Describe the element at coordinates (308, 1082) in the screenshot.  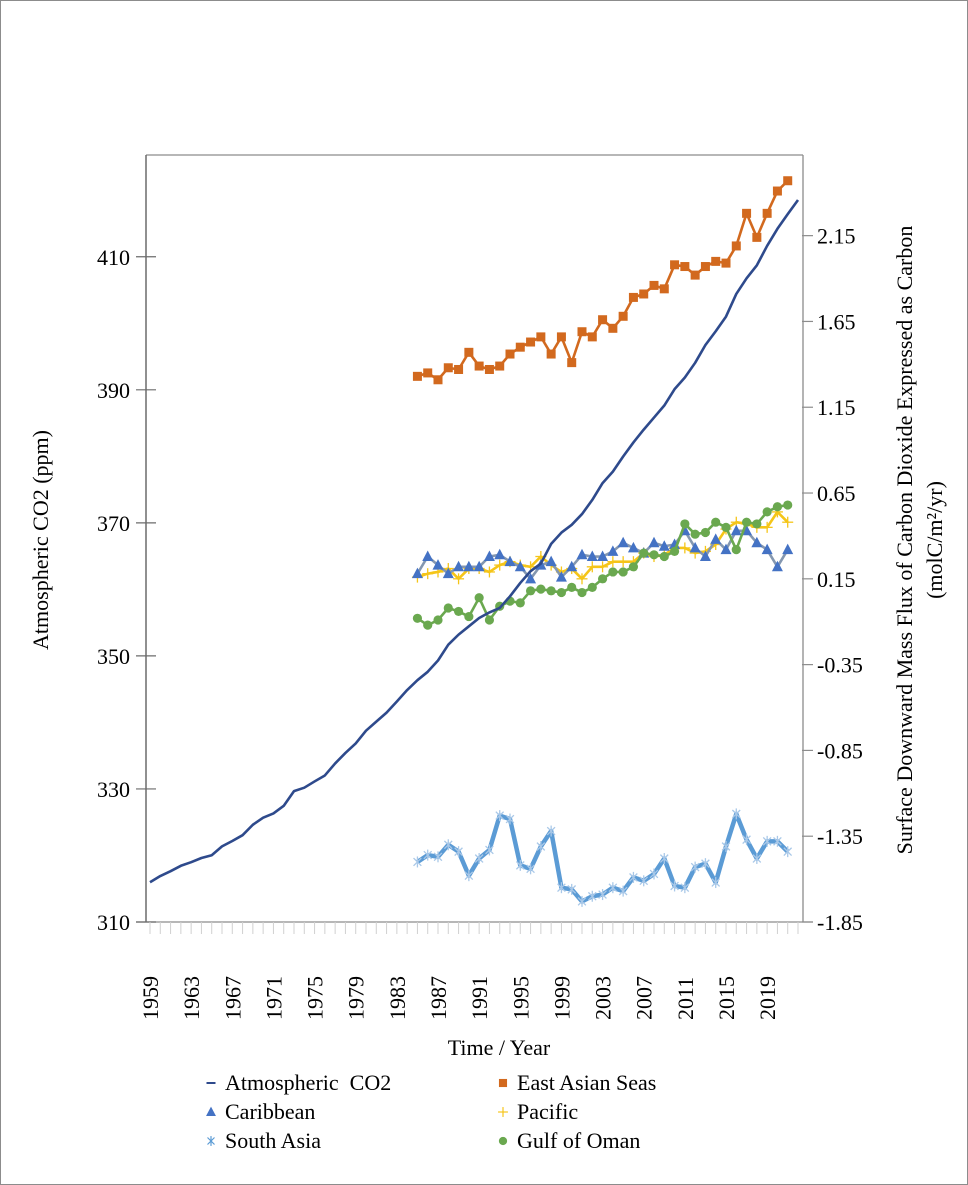
I see `legend-label: Atmospheric CO2` at that location.